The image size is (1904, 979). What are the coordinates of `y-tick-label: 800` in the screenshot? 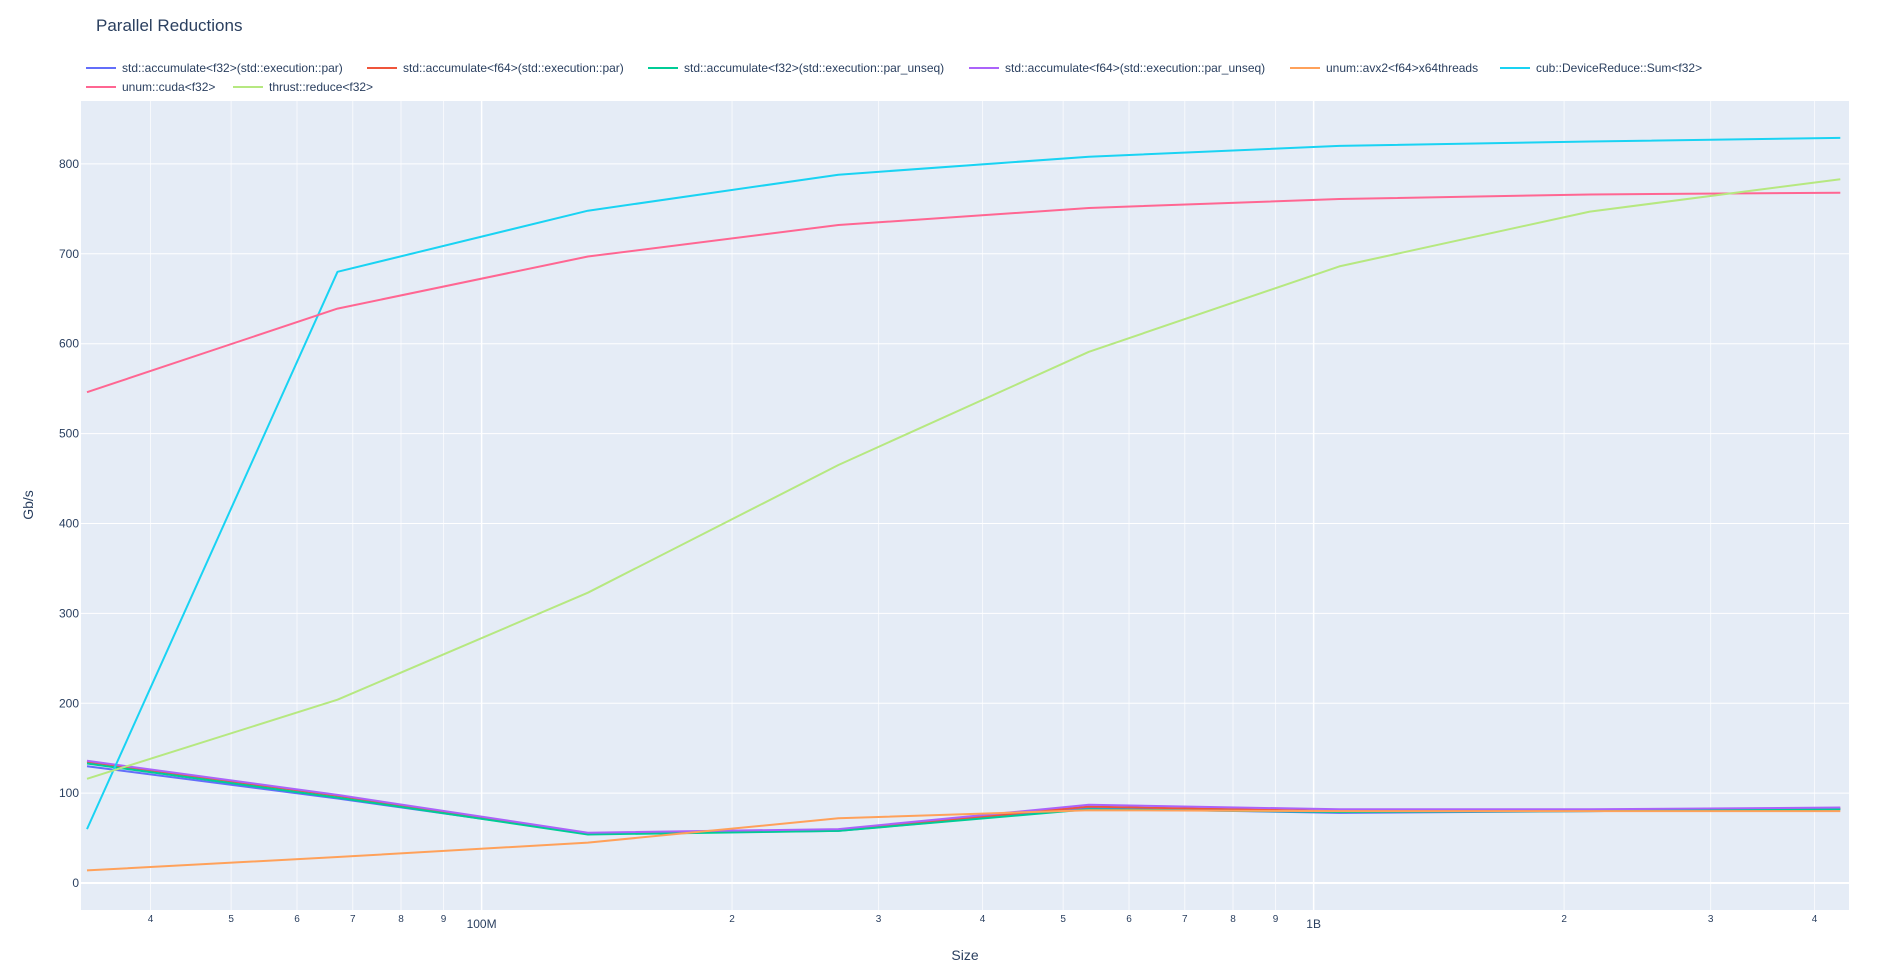 It's located at (69, 164).